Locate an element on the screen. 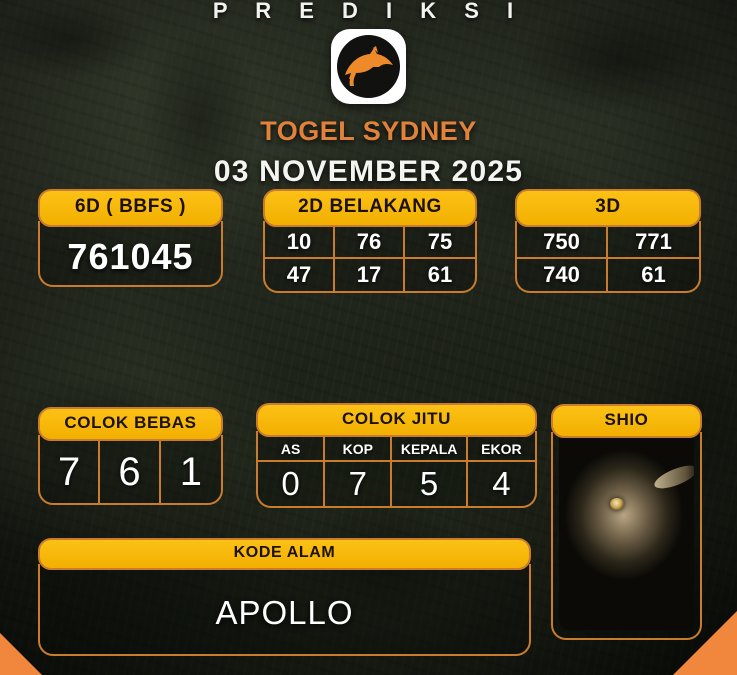  colok-bebas-cell: 6 is located at coordinates (130, 472).